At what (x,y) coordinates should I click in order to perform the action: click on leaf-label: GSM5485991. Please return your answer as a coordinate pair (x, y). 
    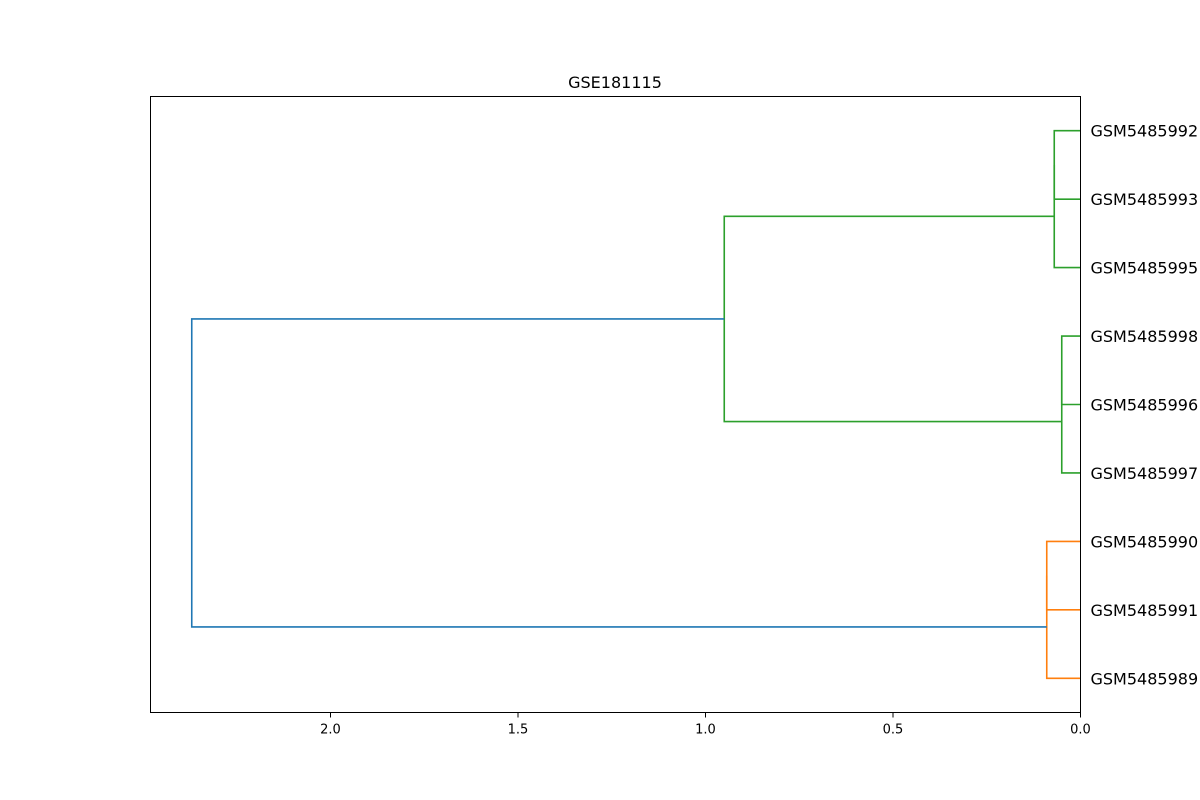
    Looking at the image, I should click on (1145, 610).